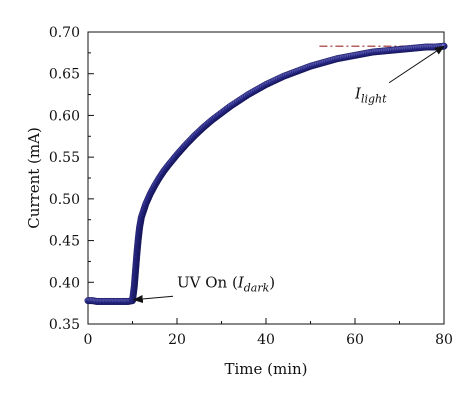 The image size is (474, 401). What do you see at coordinates (64, 75) in the screenshot?
I see `y-tick-label: 0.65` at bounding box center [64, 75].